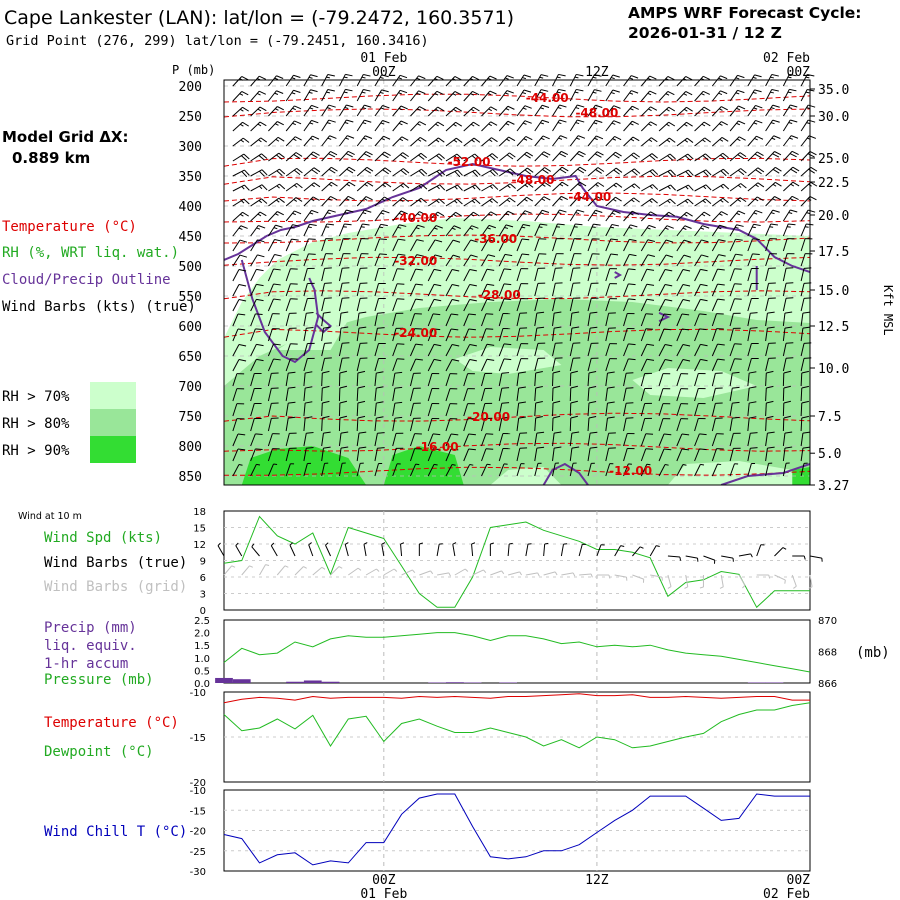 The height and width of the screenshot is (900, 900). Describe the element at coordinates (202, 684) in the screenshot. I see `precip-tick-label: 0.0` at that location.